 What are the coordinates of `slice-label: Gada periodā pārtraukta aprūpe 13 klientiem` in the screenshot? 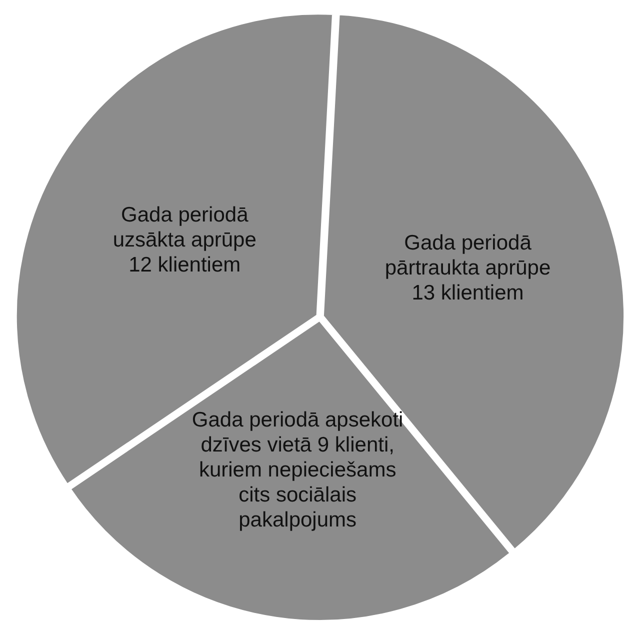 It's located at (467, 267).